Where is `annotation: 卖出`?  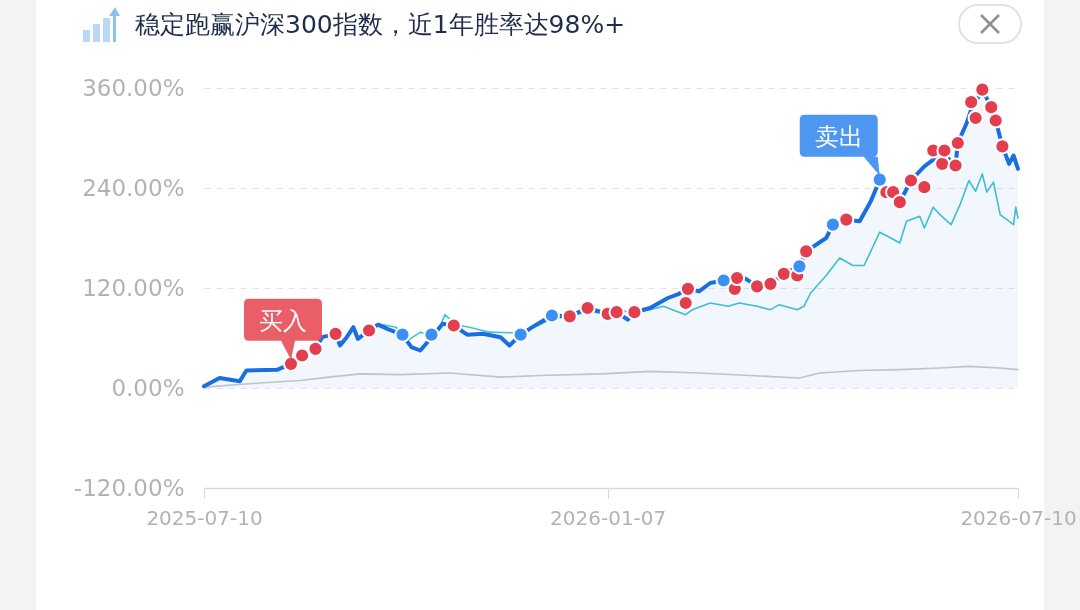
annotation: 卖出 is located at coordinates (838, 136).